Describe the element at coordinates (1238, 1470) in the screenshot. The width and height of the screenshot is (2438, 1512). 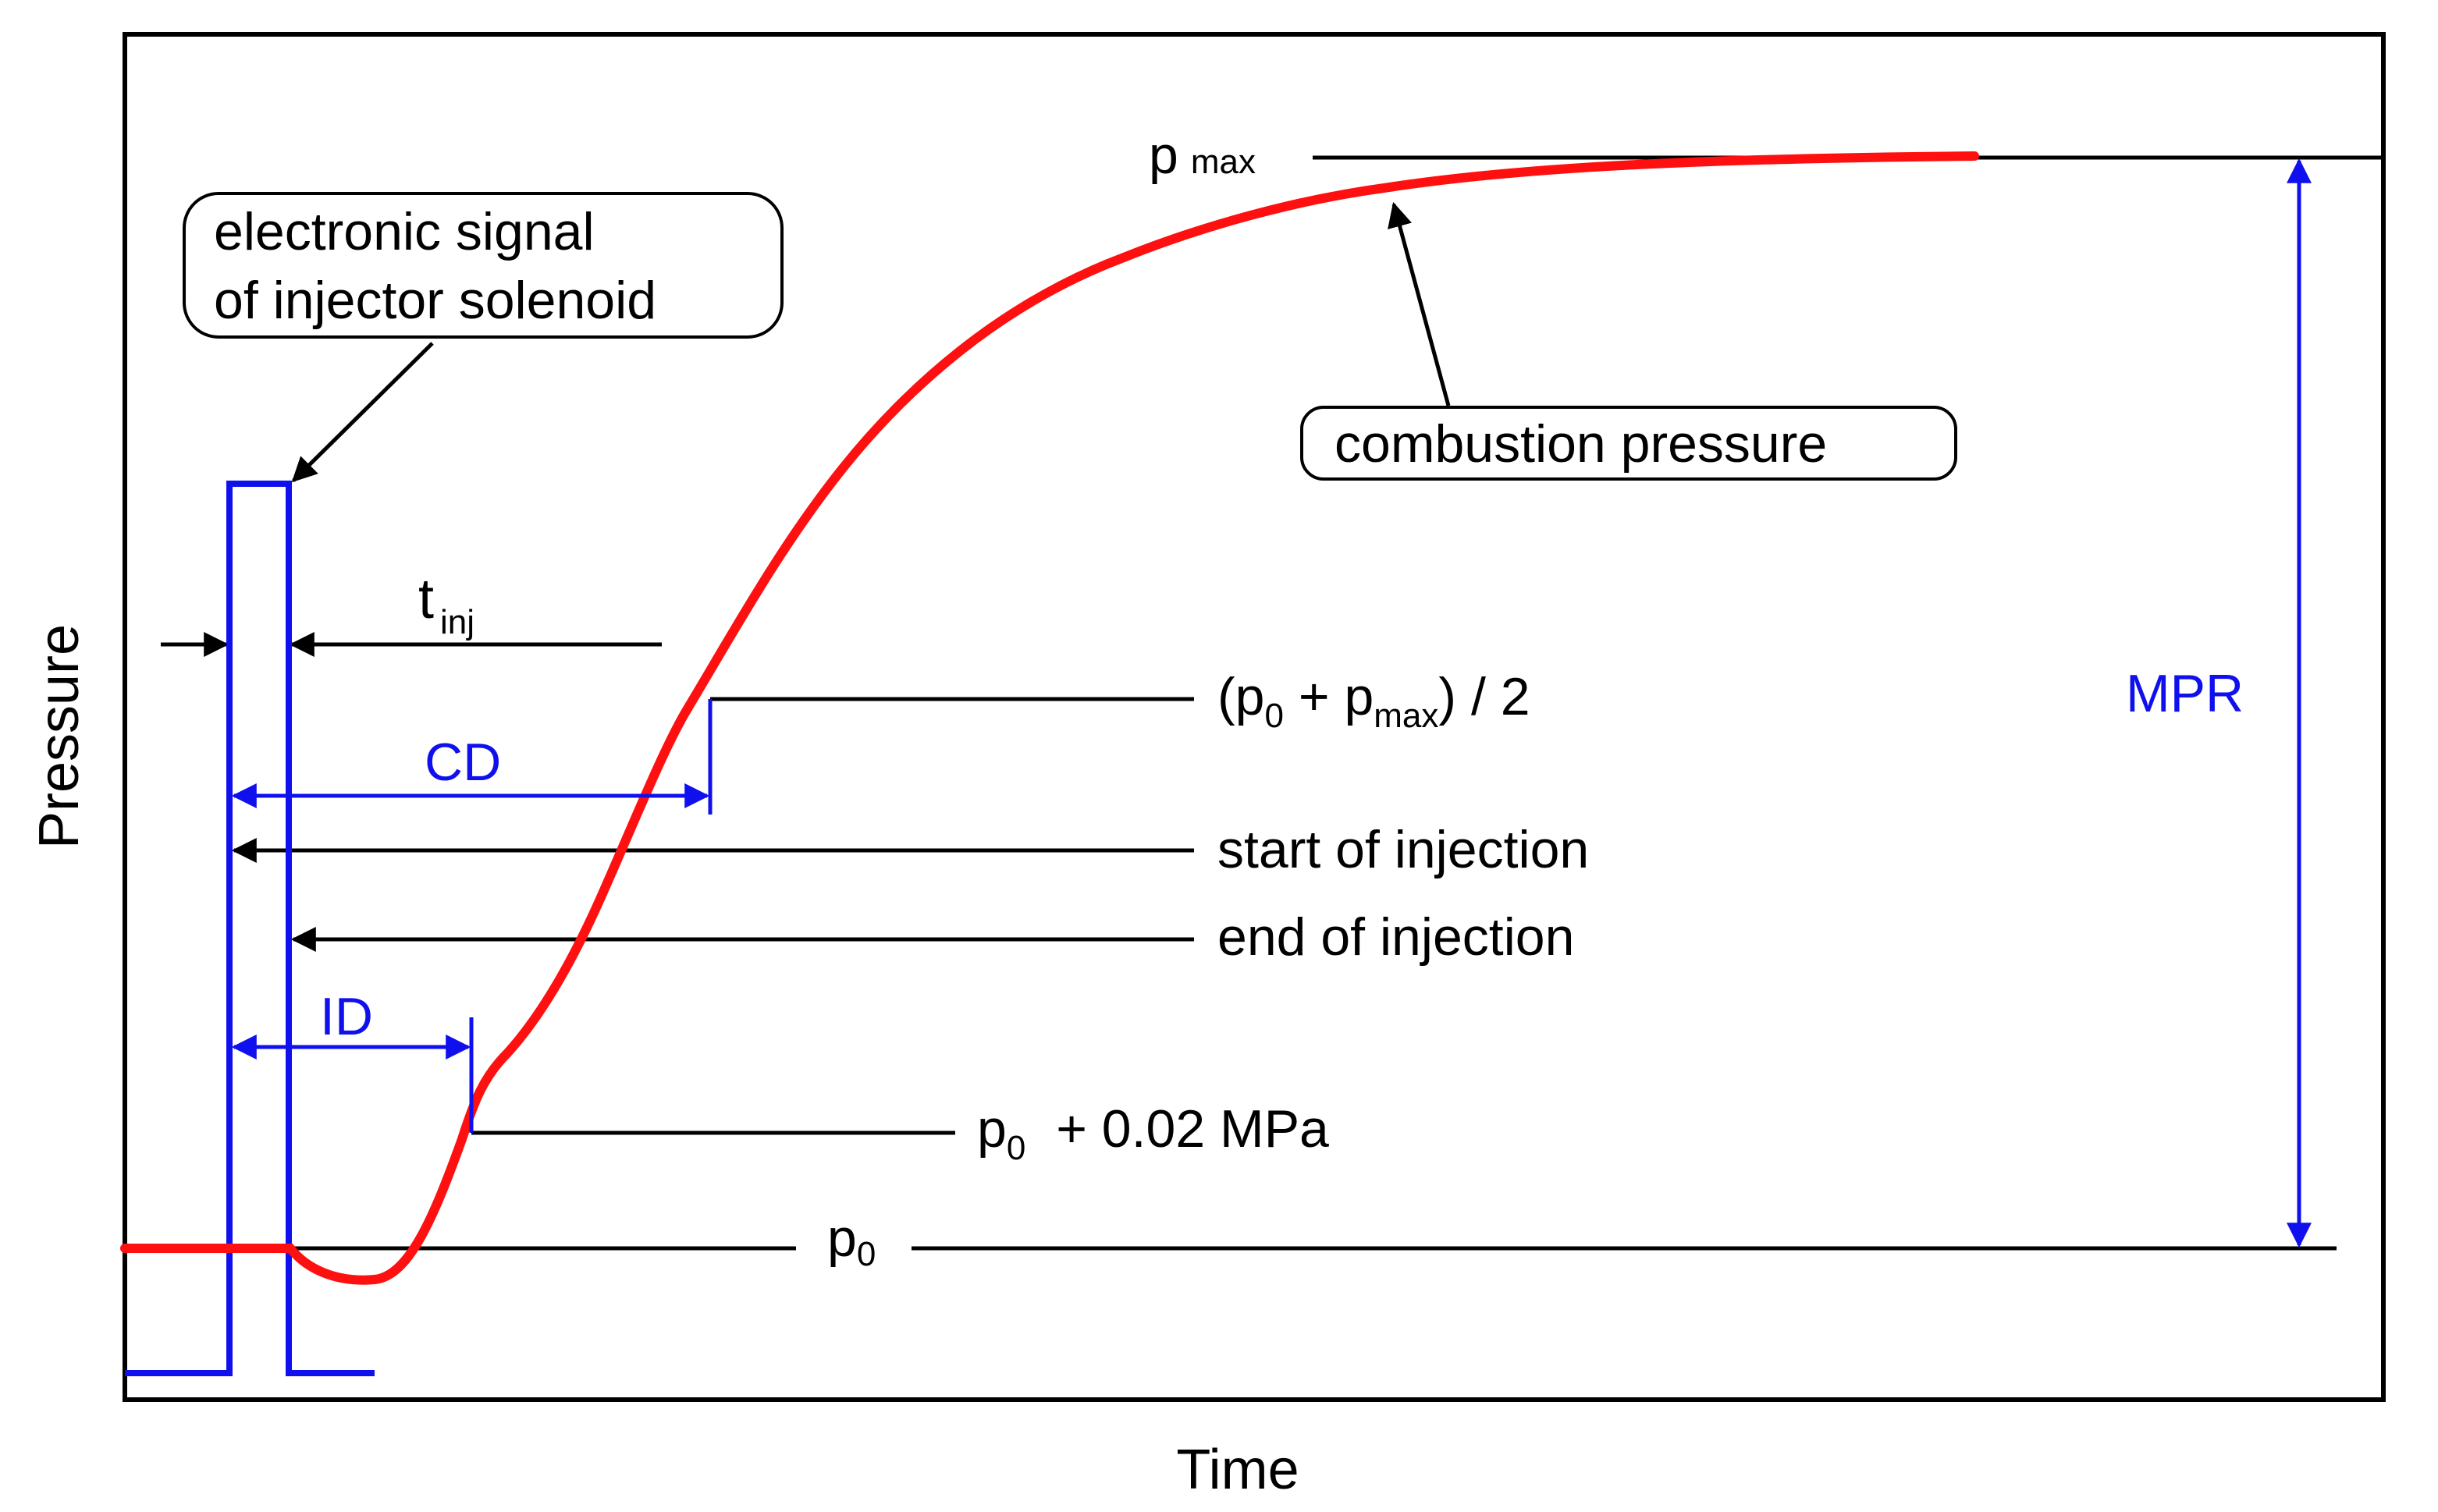
I see `x-axis-label: Time` at that location.